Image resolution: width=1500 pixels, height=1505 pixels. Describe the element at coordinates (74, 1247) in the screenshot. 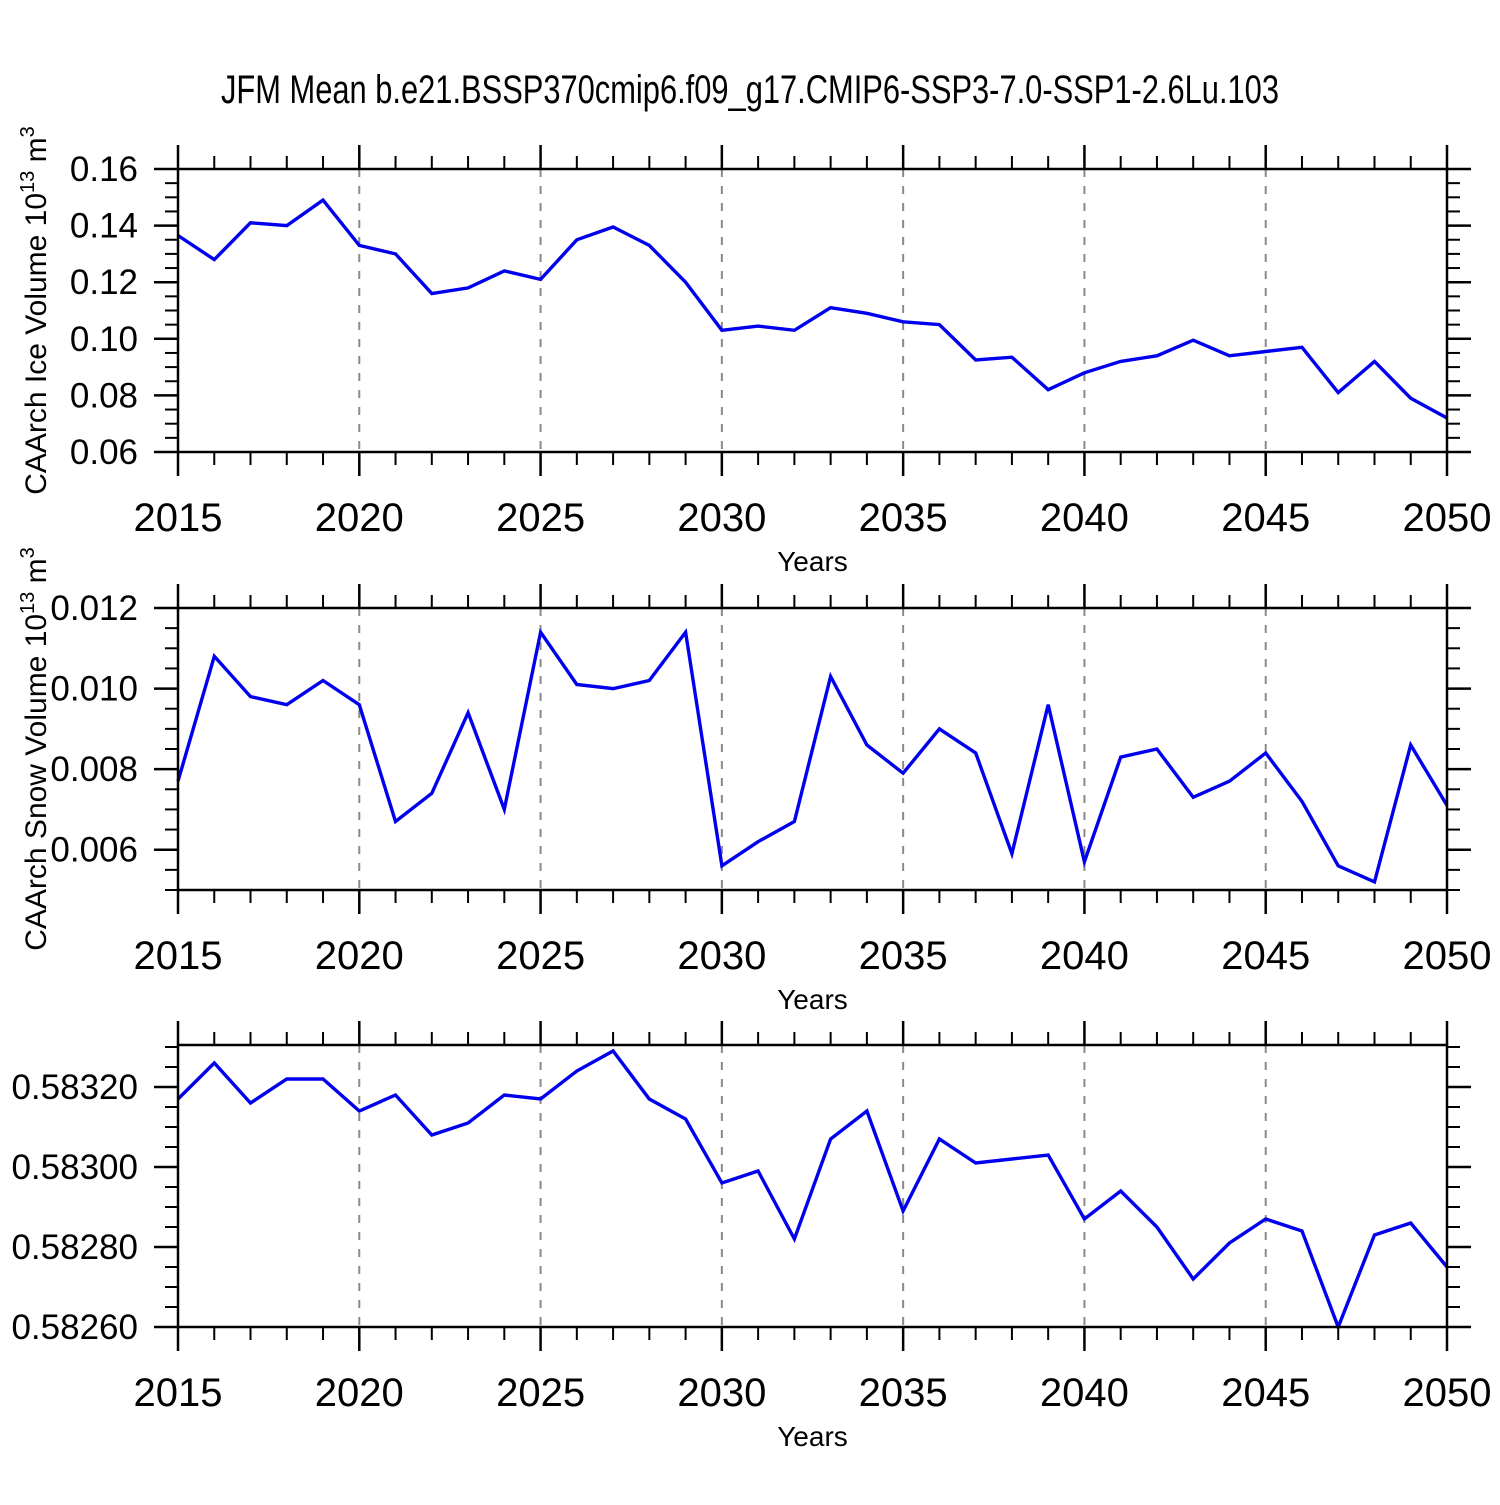

I see `y-tick-label: 0.58280` at that location.